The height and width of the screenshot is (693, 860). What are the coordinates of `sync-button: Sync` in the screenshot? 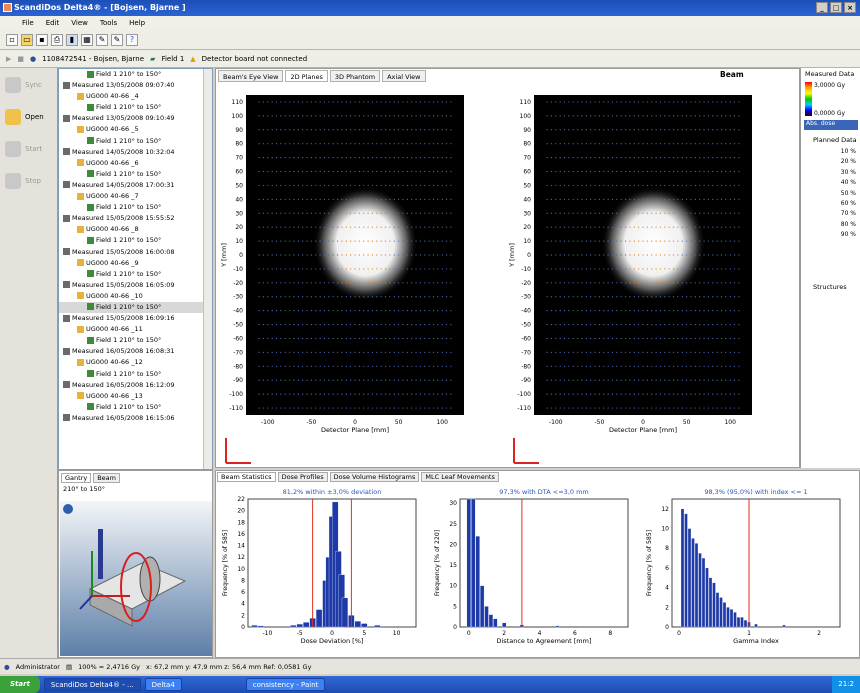 It's located at (29, 85).